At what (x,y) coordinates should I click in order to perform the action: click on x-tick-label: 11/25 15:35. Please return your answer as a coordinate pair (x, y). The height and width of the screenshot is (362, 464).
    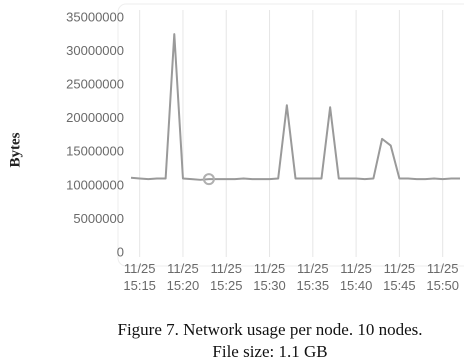
    Looking at the image, I should click on (313, 277).